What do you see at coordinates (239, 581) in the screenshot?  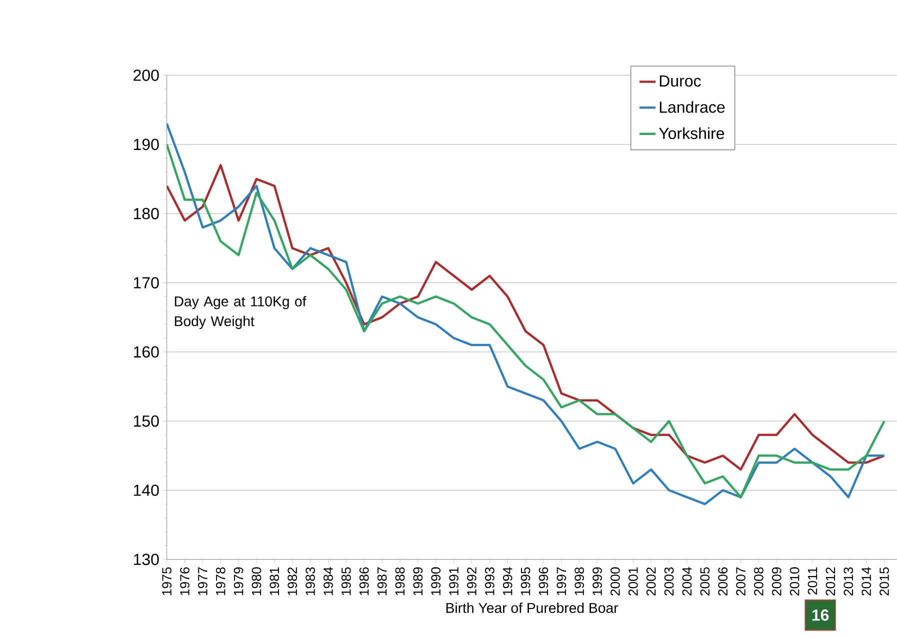 I see `x-tick-label: 1979` at bounding box center [239, 581].